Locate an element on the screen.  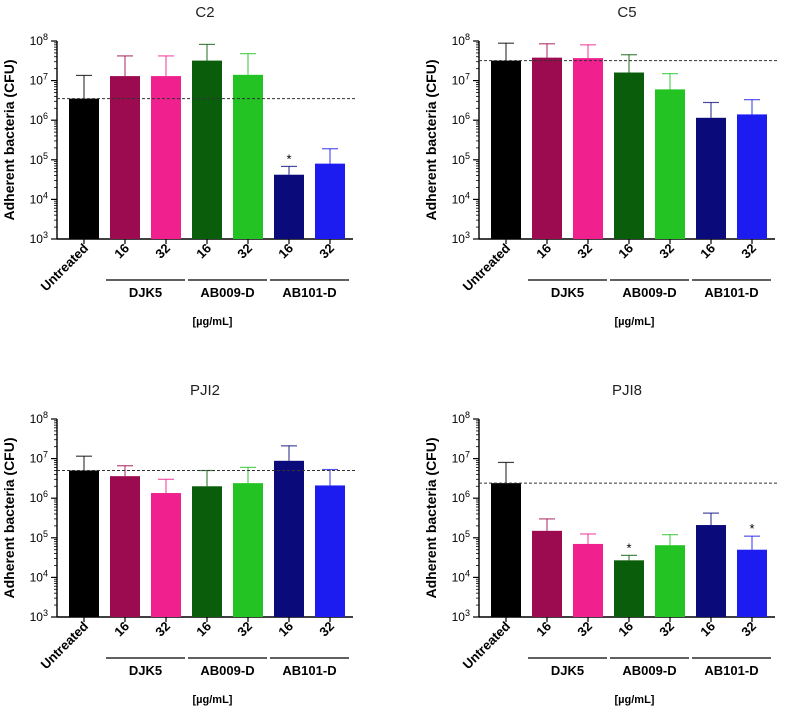
chart-title: C5 is located at coordinates (626, 12).